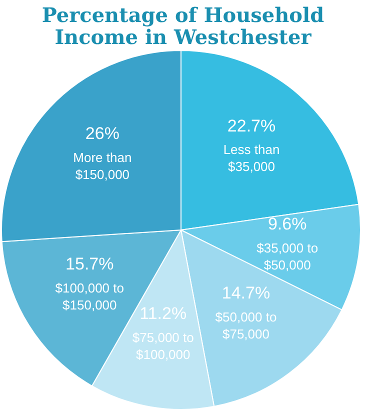  What do you see at coordinates (246, 293) in the screenshot?
I see `data-label: 14.7%` at bounding box center [246, 293].